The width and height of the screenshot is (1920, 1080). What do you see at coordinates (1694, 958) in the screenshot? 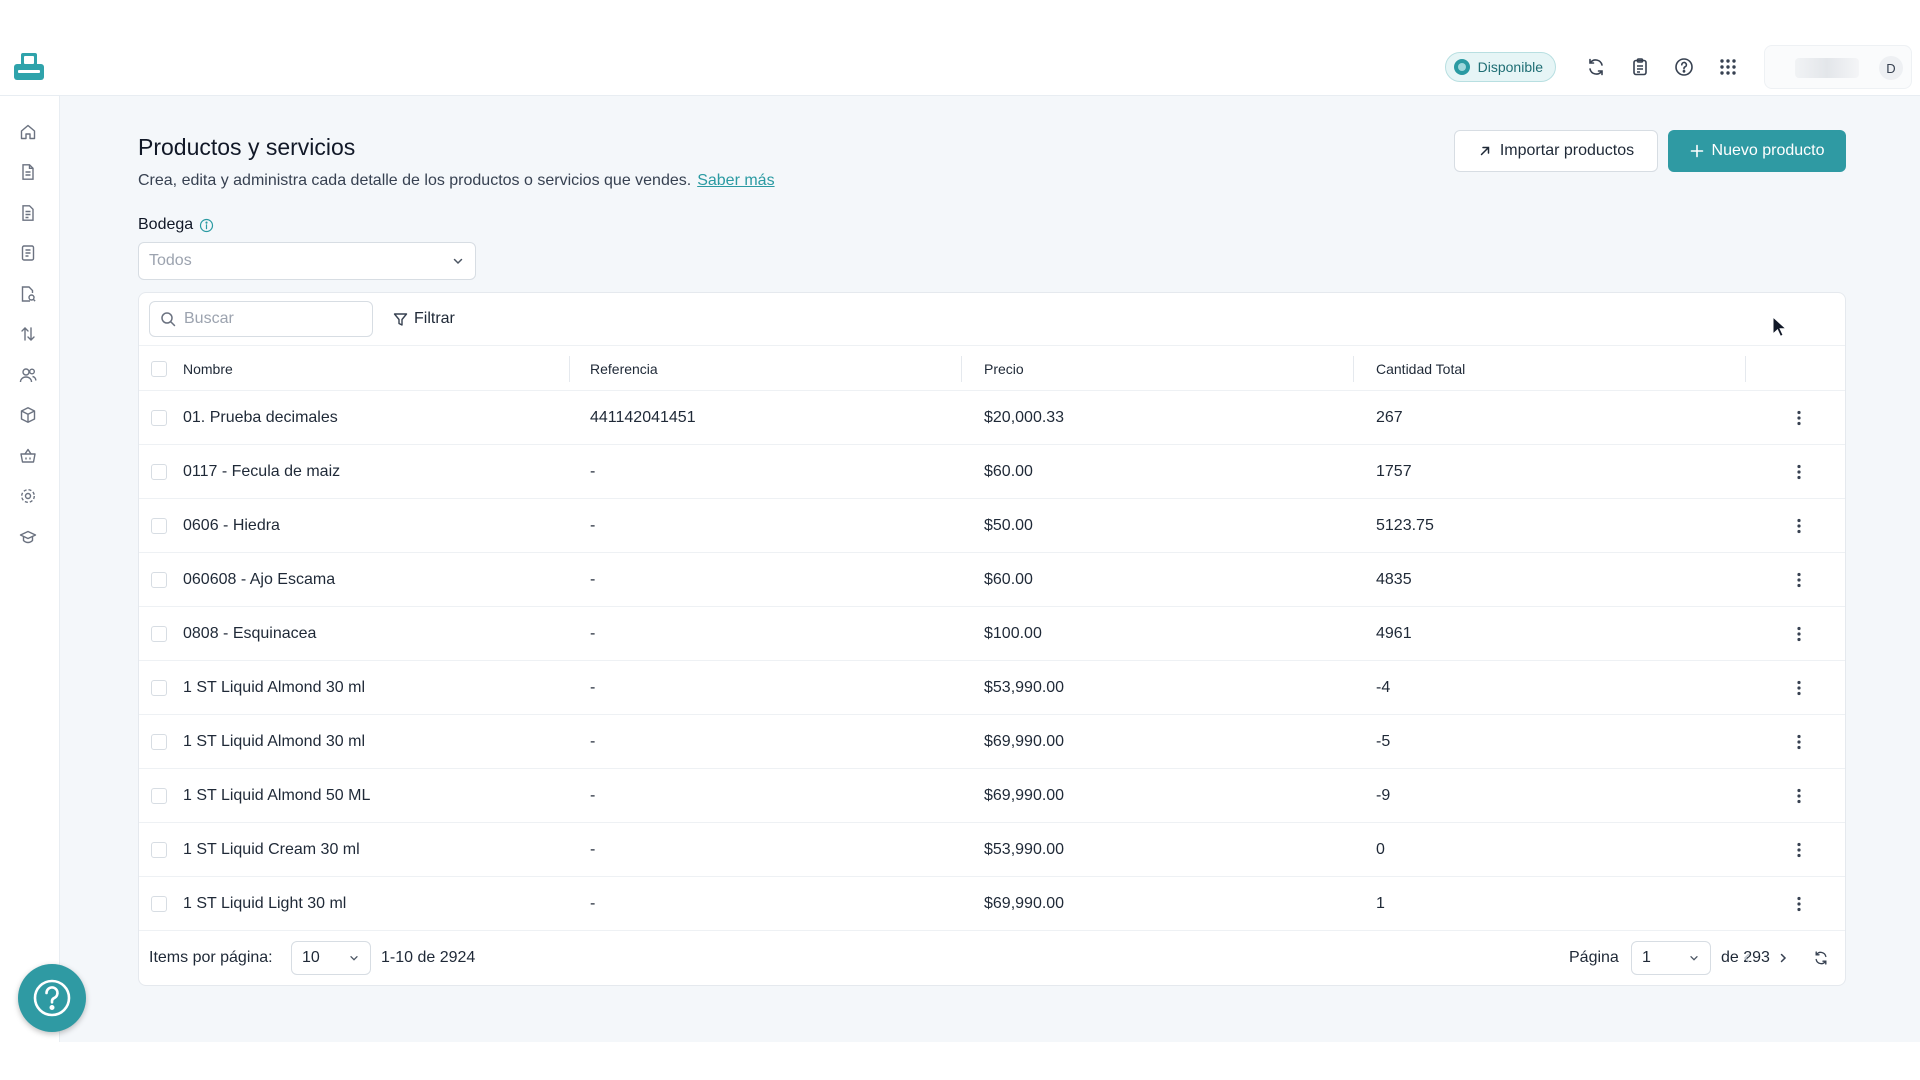
I see `chevron-down-icon` at bounding box center [1694, 958].